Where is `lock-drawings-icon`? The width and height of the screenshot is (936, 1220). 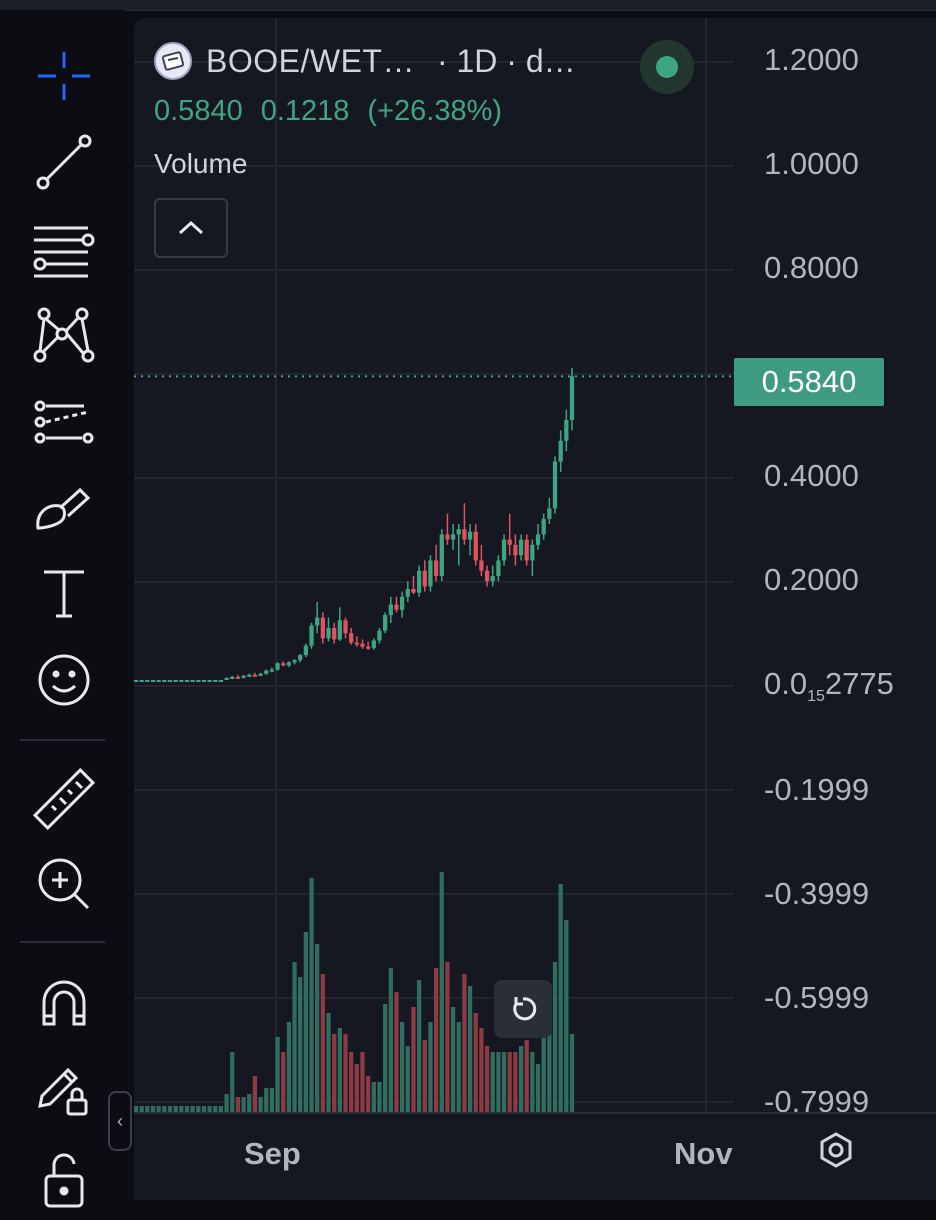
lock-drawings-icon is located at coordinates (64, 1088).